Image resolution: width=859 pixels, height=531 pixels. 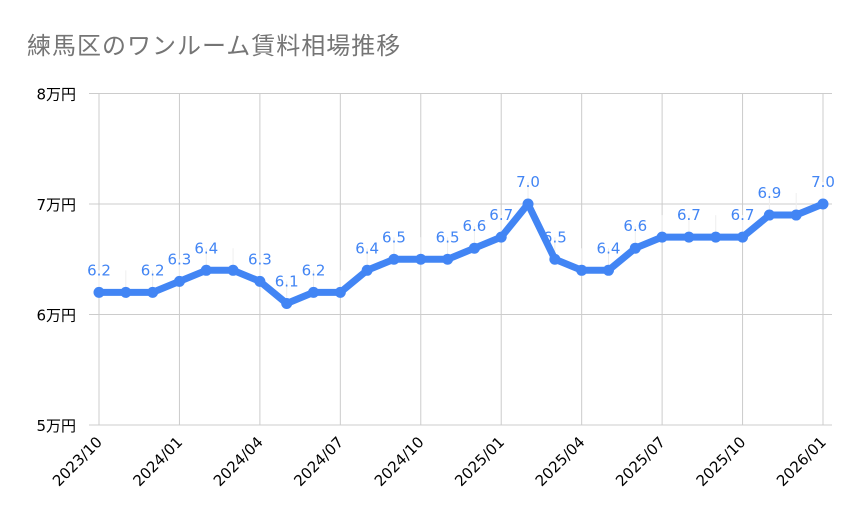 I want to click on chart-title: 練馬区のワンルーム賃料相場推移, so click(x=214, y=46).